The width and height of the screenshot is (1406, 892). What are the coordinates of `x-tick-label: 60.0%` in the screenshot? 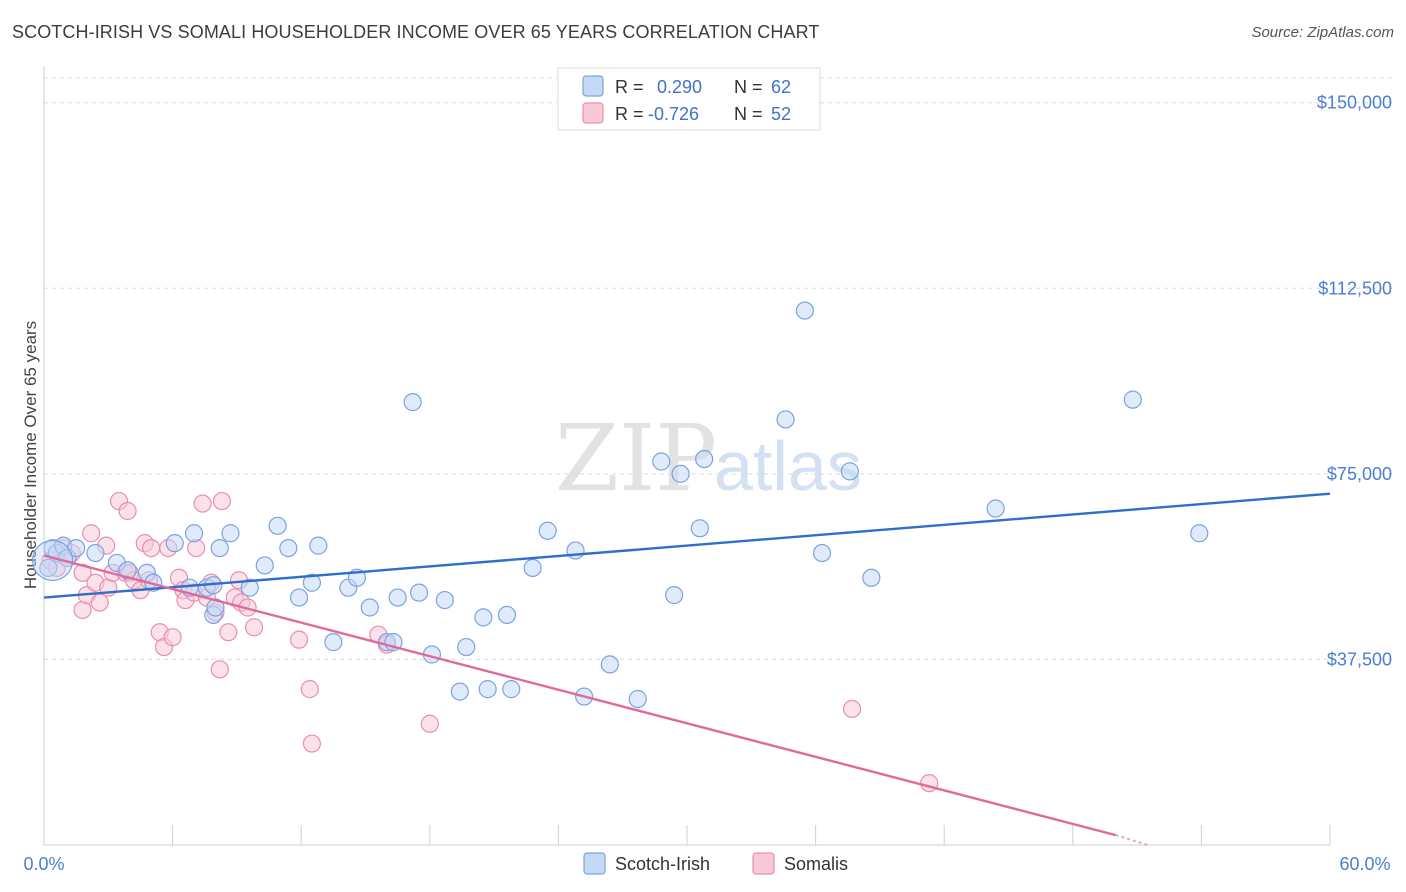 It's located at (1364, 864).